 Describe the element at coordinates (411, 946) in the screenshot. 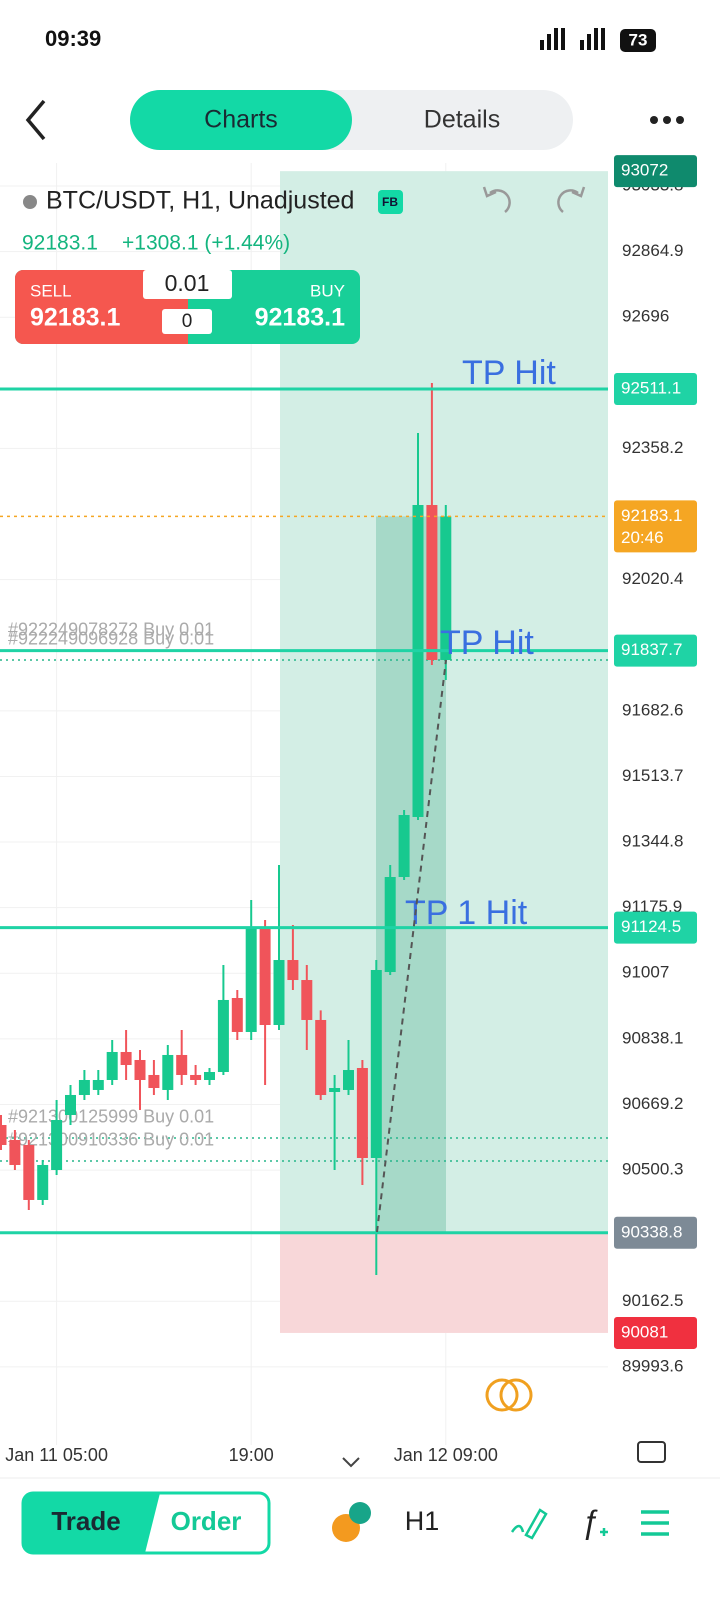

I see `trend-line` at that location.